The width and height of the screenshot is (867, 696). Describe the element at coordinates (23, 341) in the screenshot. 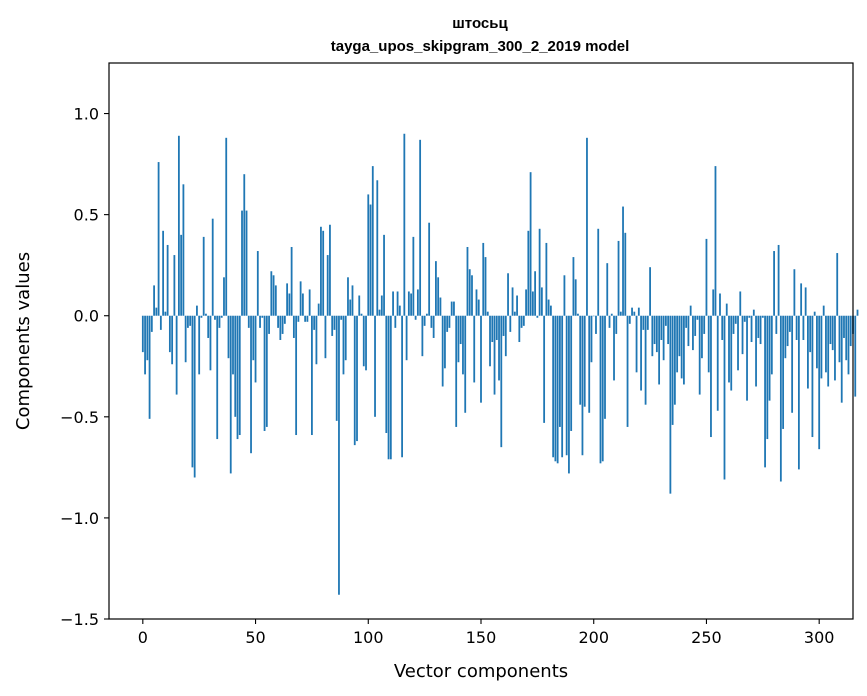

I see `y-axis-label: Components values` at that location.